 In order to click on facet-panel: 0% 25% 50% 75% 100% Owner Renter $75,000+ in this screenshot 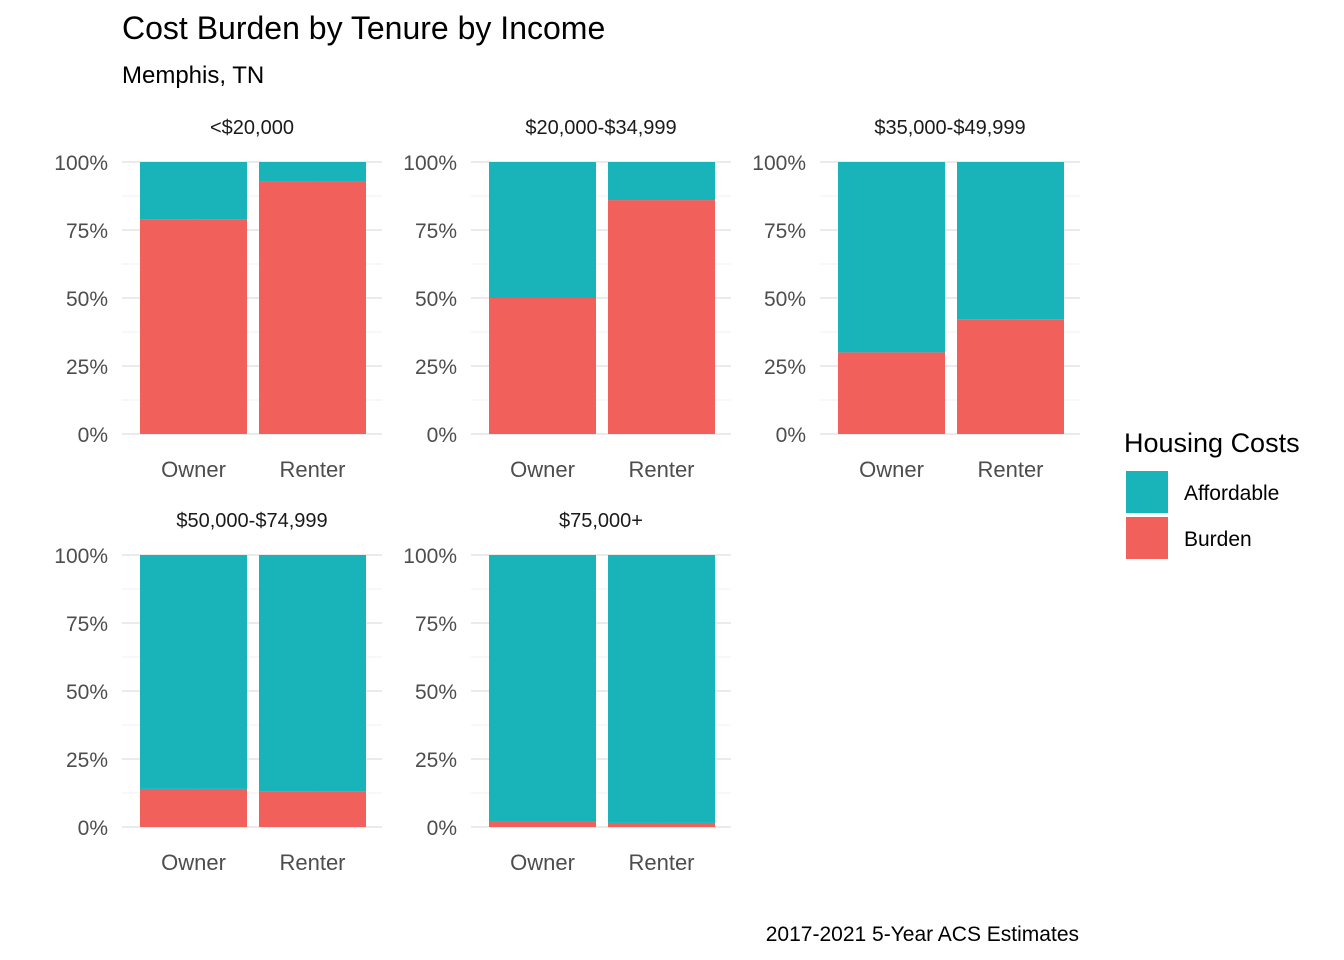, I will do `click(567, 692)`.